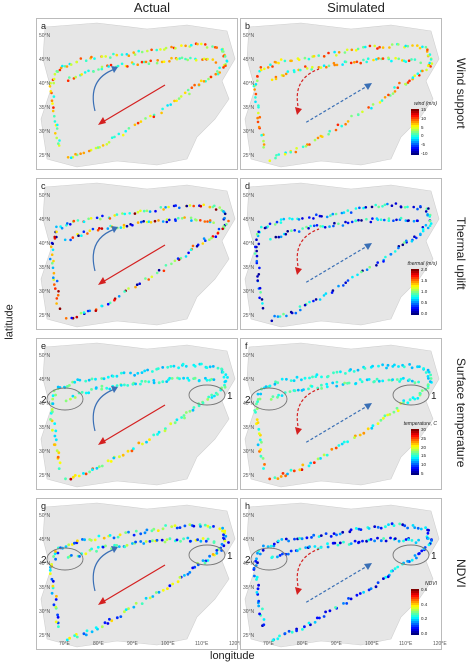  I want to click on lat-tick-label: 45°N, so click(45, 60).